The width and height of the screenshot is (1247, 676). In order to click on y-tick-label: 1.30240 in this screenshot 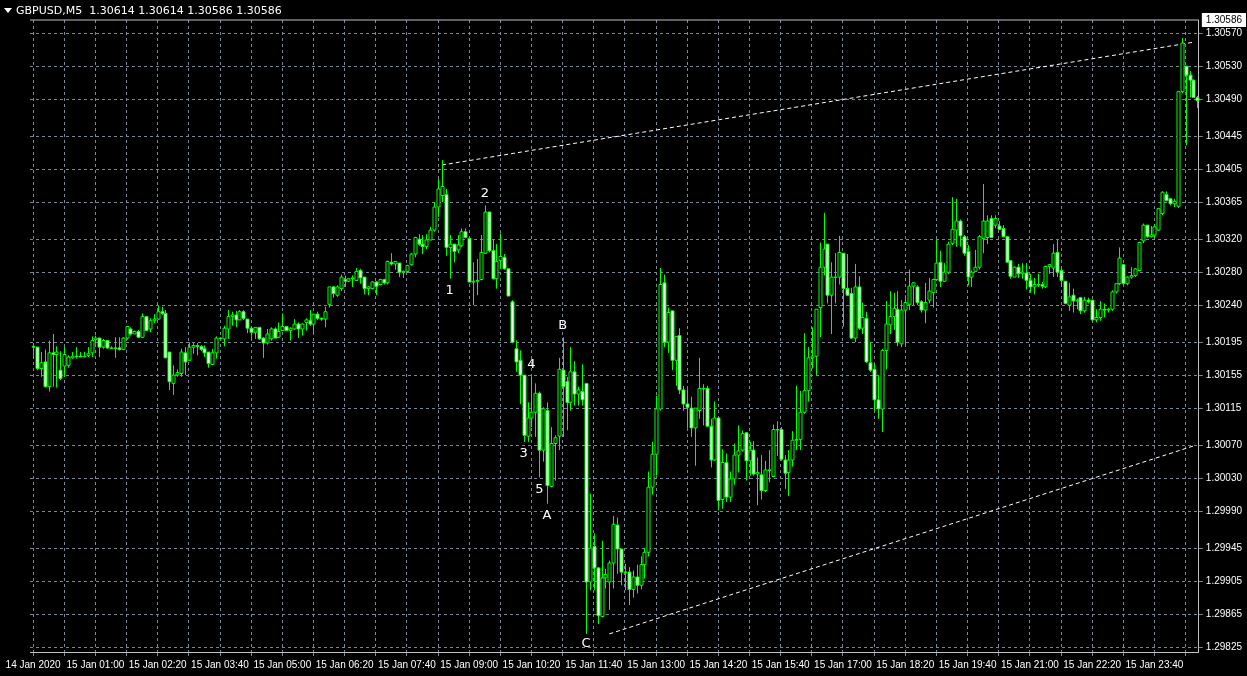, I will do `click(1224, 304)`.